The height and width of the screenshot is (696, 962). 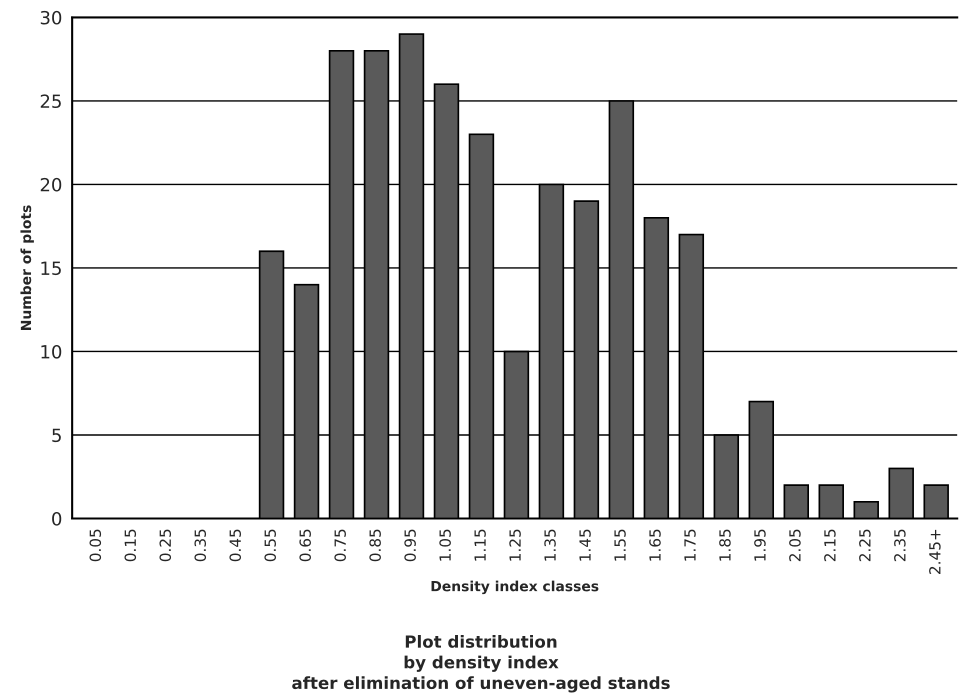 I want to click on x-tick-label: 0.45, so click(x=235, y=546).